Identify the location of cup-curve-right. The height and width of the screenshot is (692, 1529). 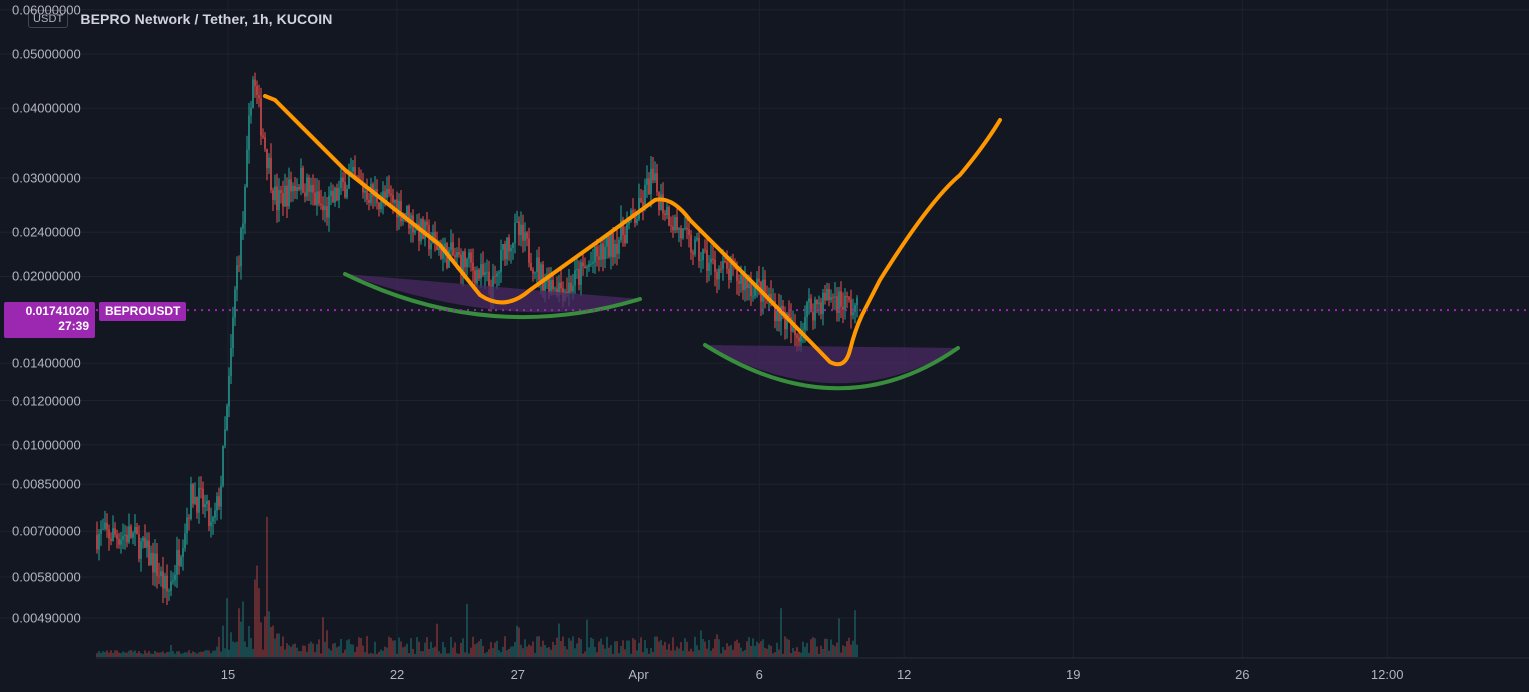
(831, 367).